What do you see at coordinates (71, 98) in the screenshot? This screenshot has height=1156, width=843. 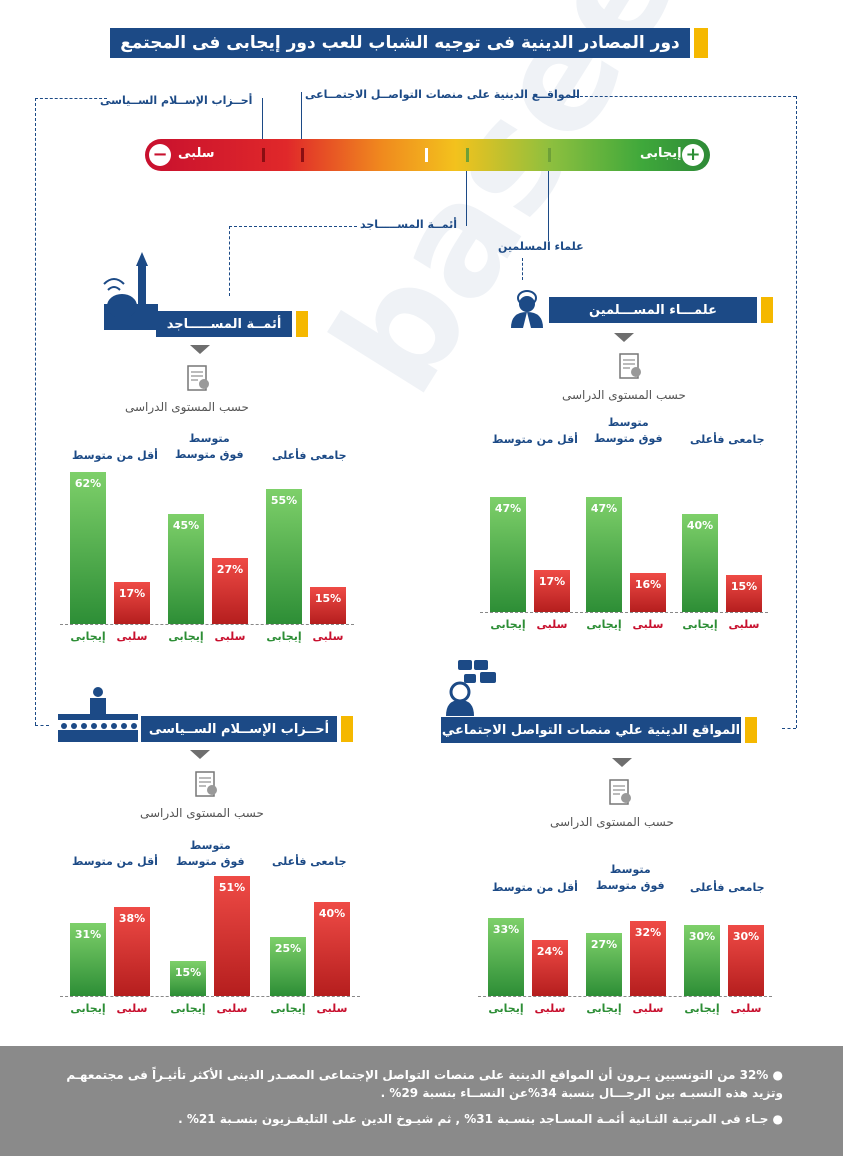 I see `frame-line-top-left` at bounding box center [71, 98].